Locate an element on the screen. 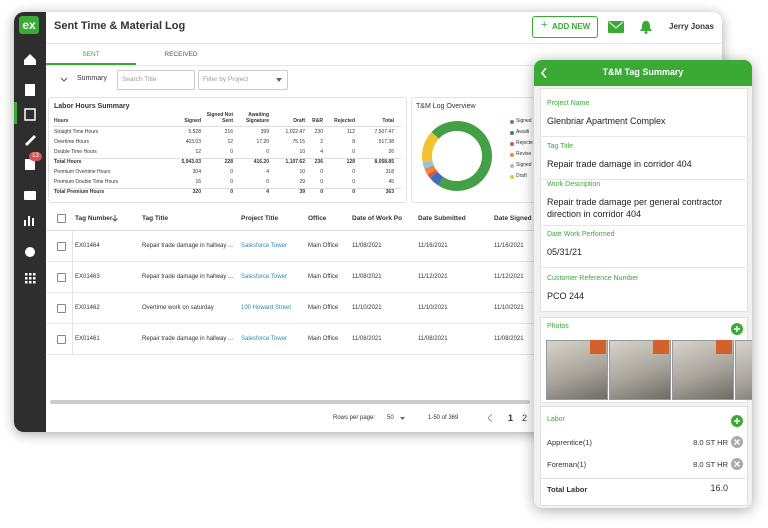  add-labor is located at coordinates (737, 421).